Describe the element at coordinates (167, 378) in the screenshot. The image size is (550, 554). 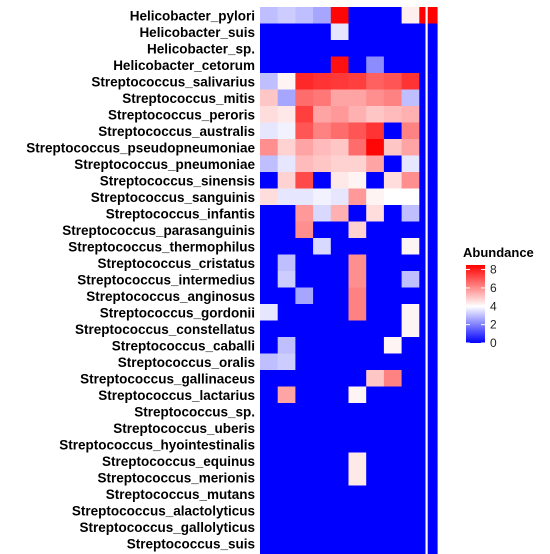
I see `row-label: Streptococcus_gallinaceus` at that location.